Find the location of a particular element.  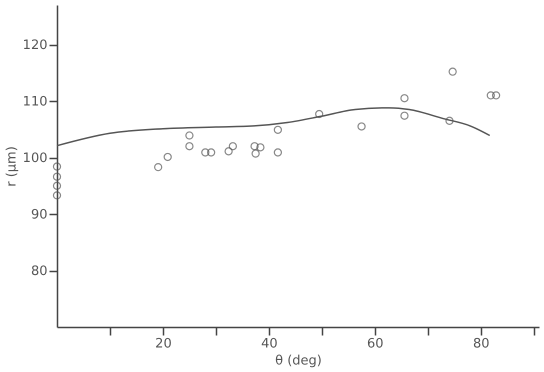

y-tick-label: 120 is located at coordinates (35, 46).